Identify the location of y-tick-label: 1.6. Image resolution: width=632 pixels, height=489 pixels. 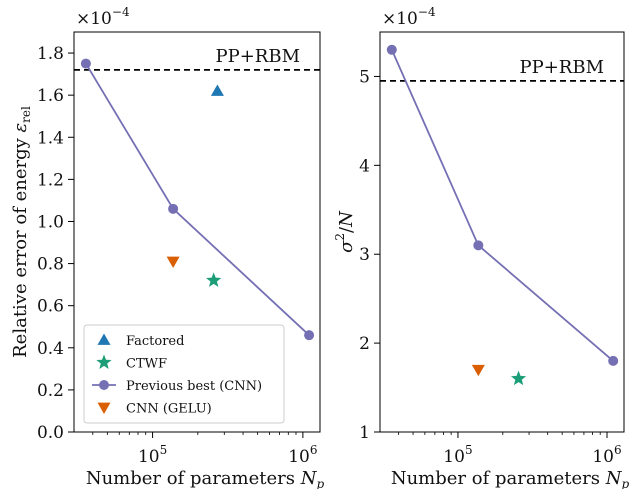
(50, 96).